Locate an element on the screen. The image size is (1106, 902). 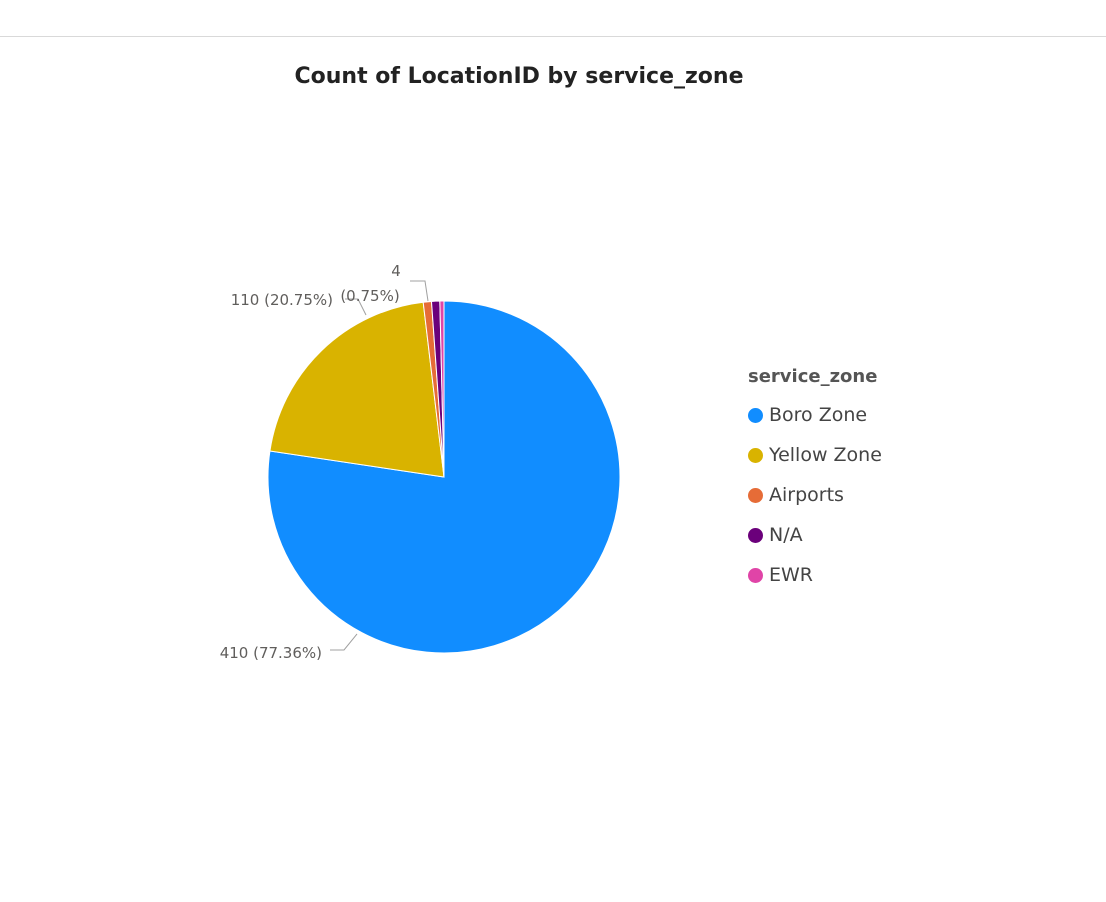
legend-marker-ewr is located at coordinates (755, 575).